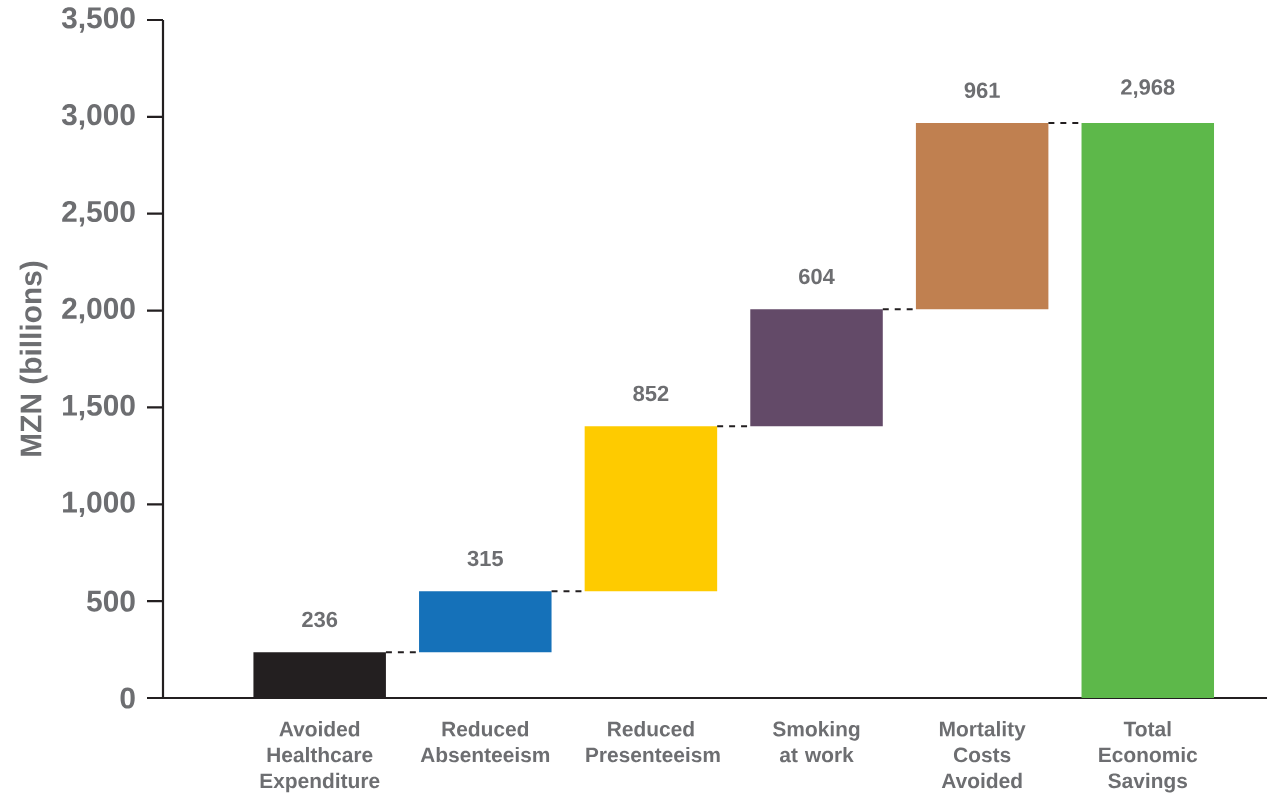  I want to click on y-tick-label: 0, so click(127, 698).